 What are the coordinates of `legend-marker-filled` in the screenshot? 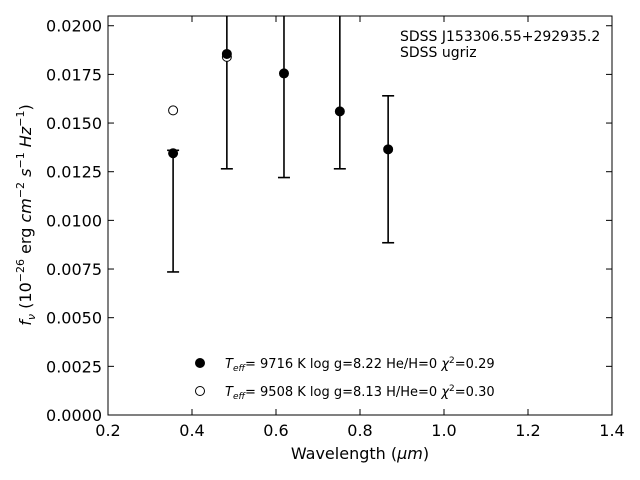 It's located at (200, 363).